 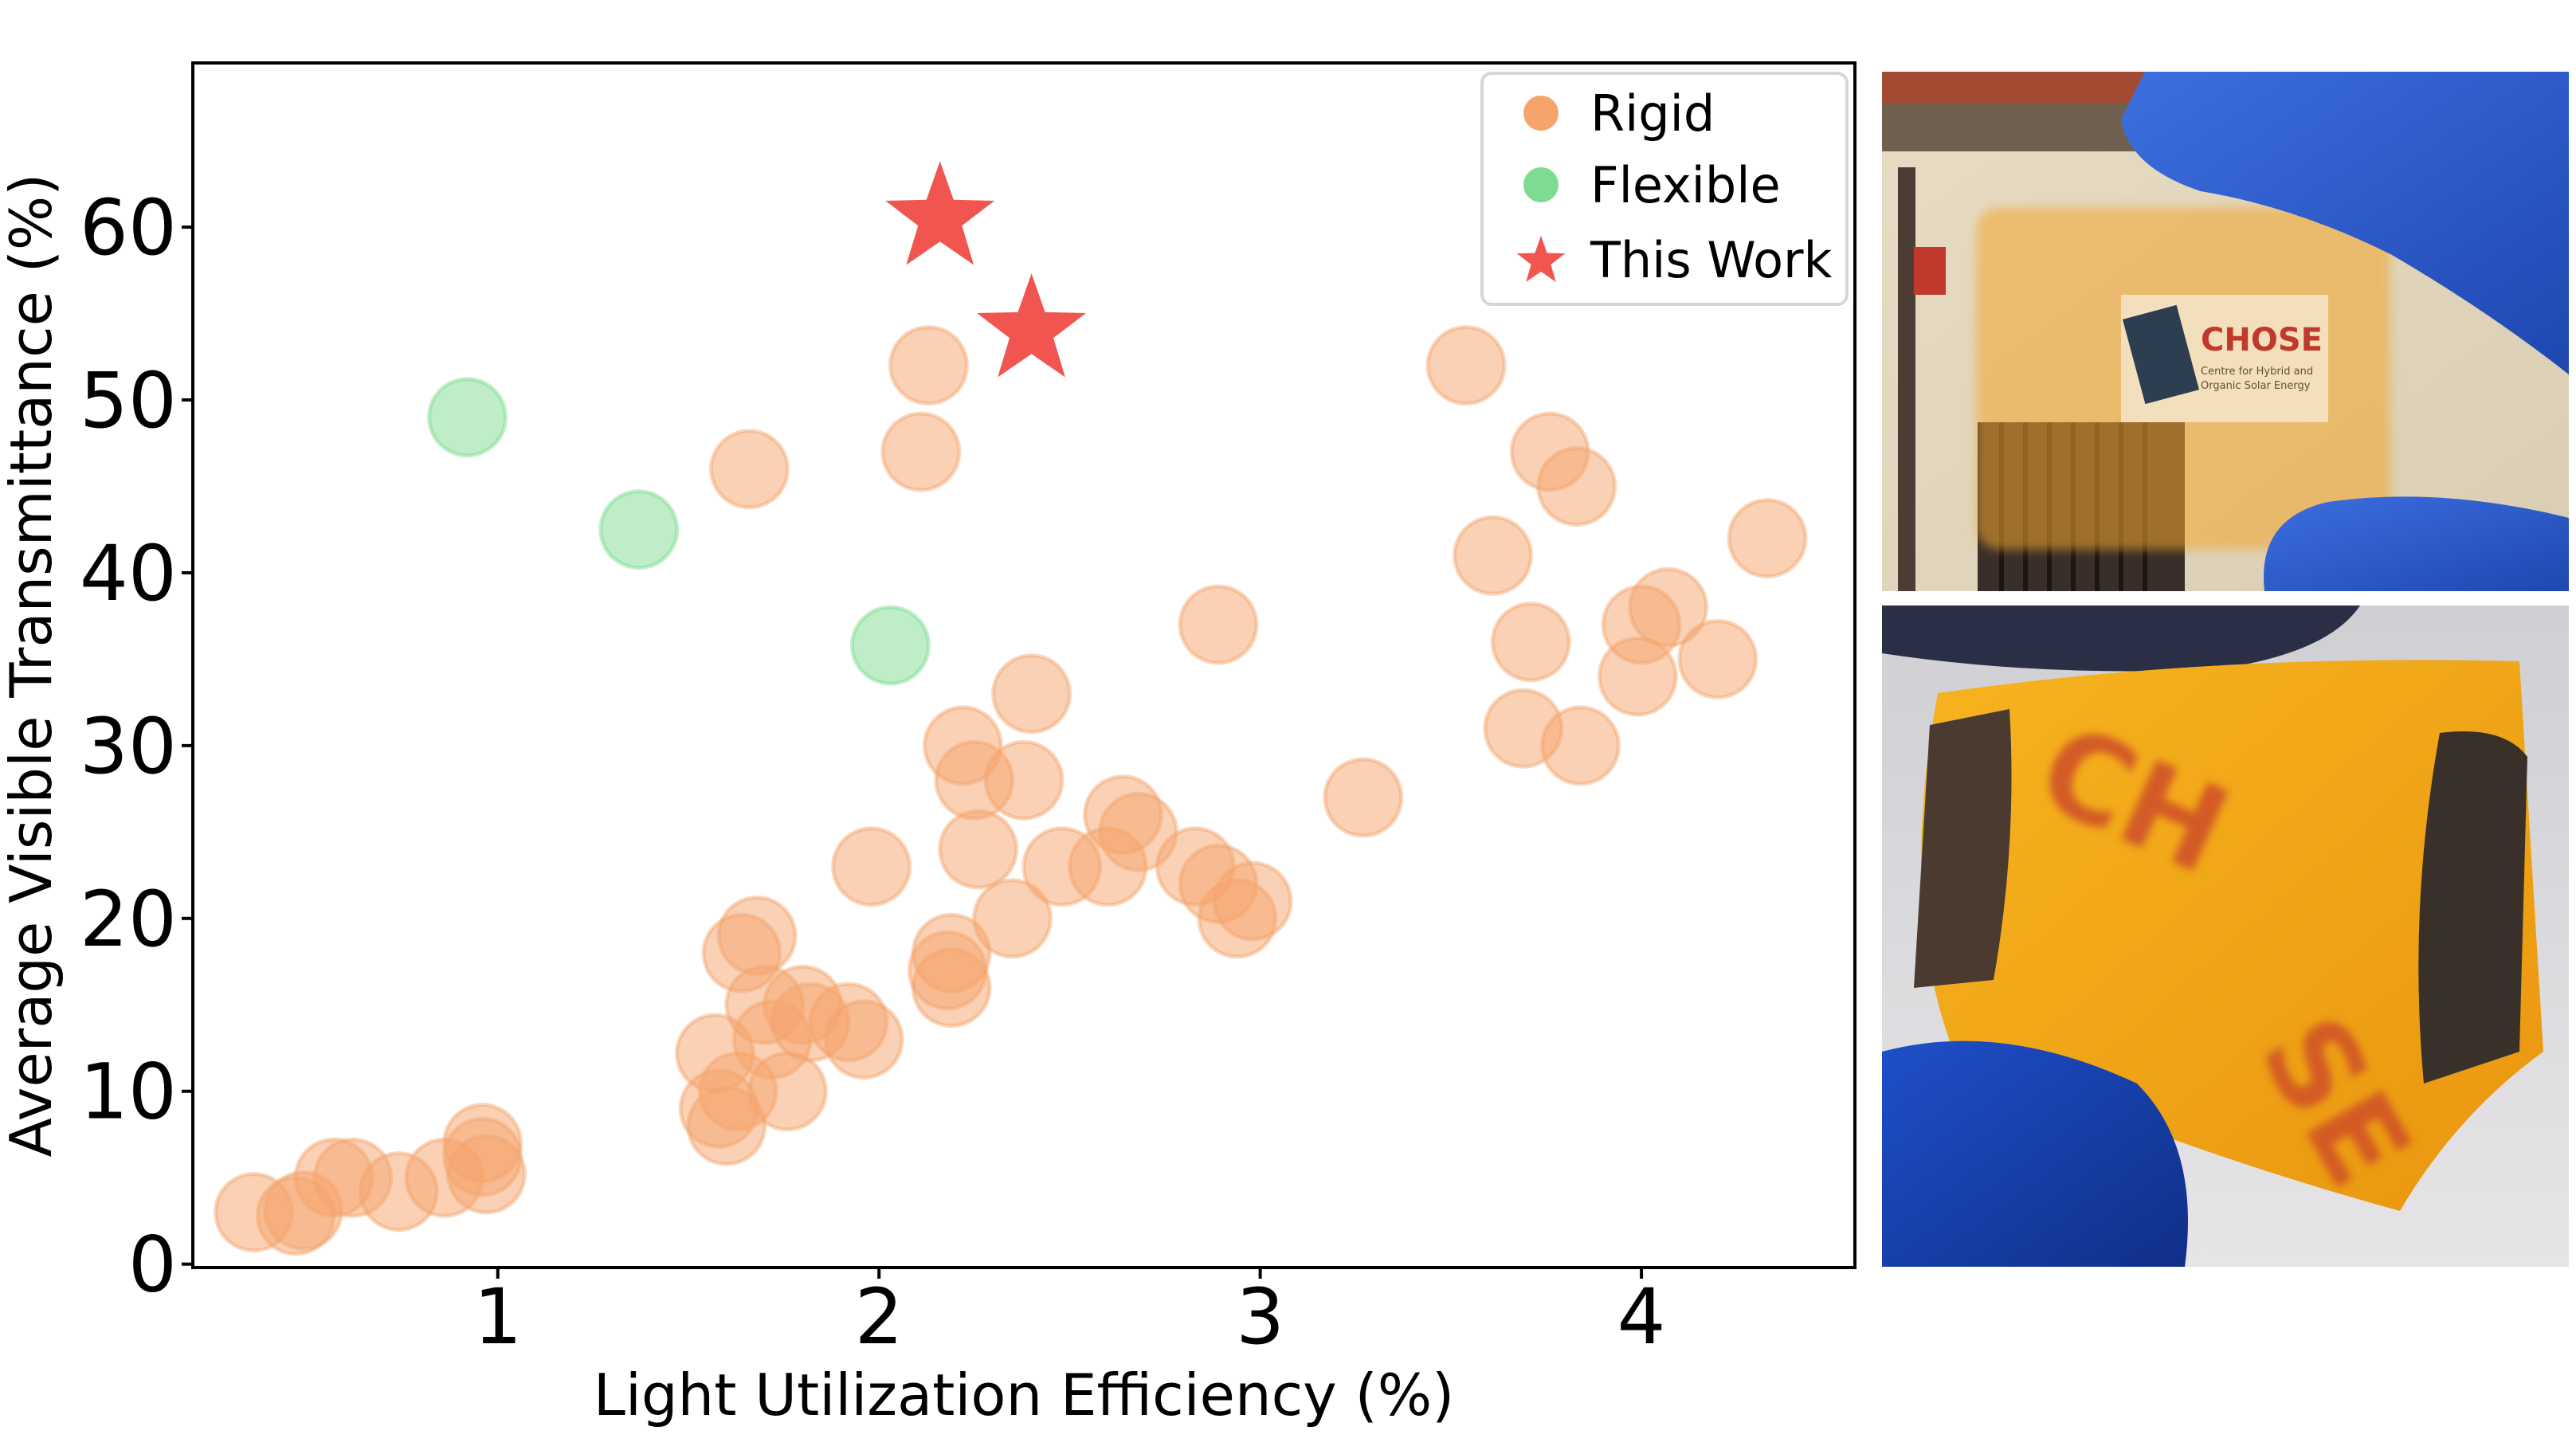 What do you see at coordinates (2262, 340) in the screenshot?
I see `chose-sign-title: CHOSE` at bounding box center [2262, 340].